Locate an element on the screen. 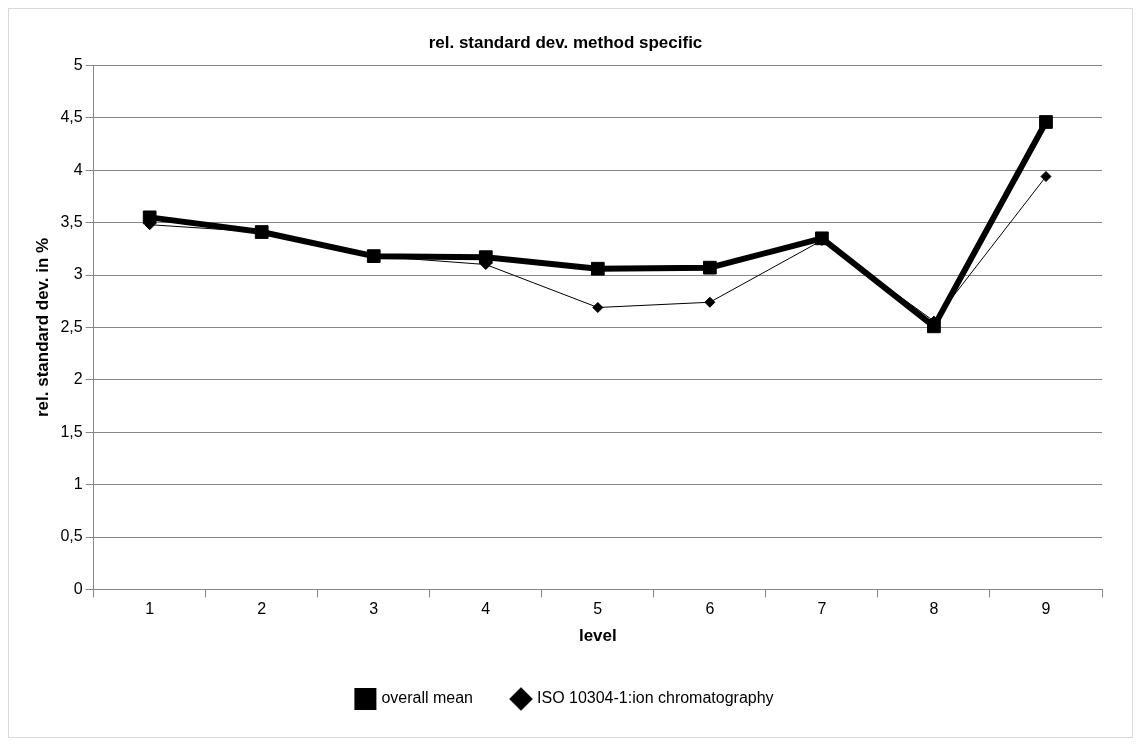 The width and height of the screenshot is (1141, 746). x-tick-label: 8 is located at coordinates (934, 609).